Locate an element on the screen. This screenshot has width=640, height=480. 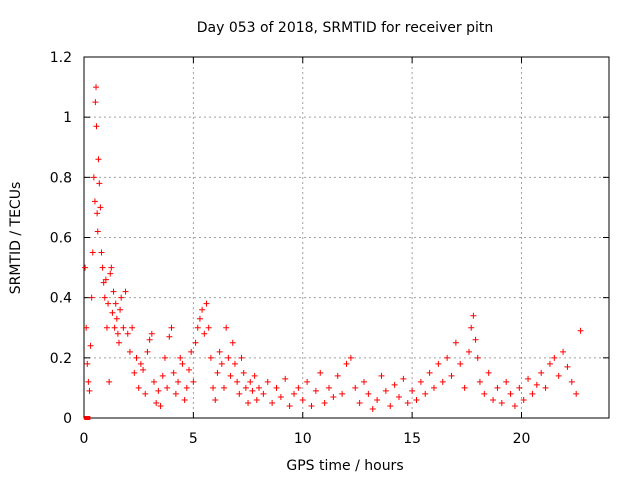
zero-marker is located at coordinates (86, 418).